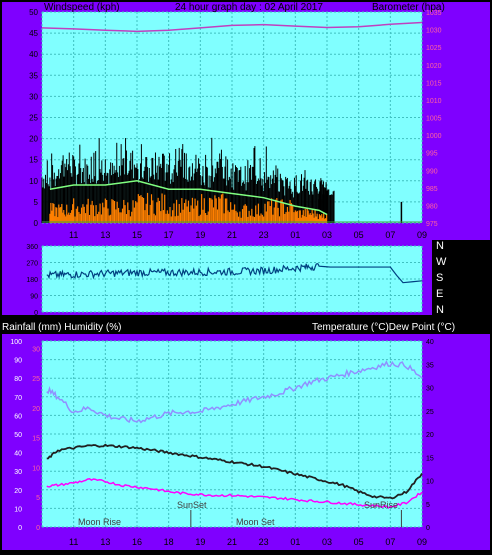  Describe the element at coordinates (32, 264) in the screenshot. I see `direction-y-tick: 270` at that location.